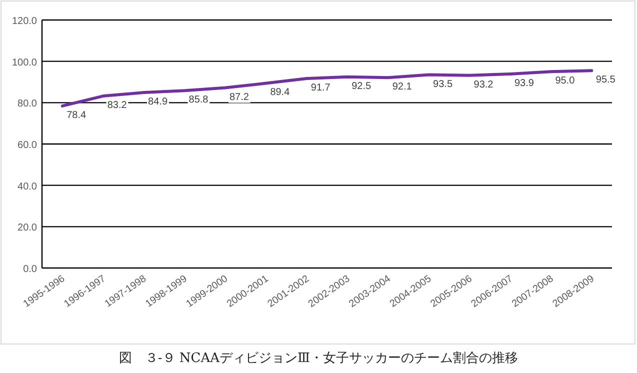  I want to click on text: 89.4, so click(280, 92).